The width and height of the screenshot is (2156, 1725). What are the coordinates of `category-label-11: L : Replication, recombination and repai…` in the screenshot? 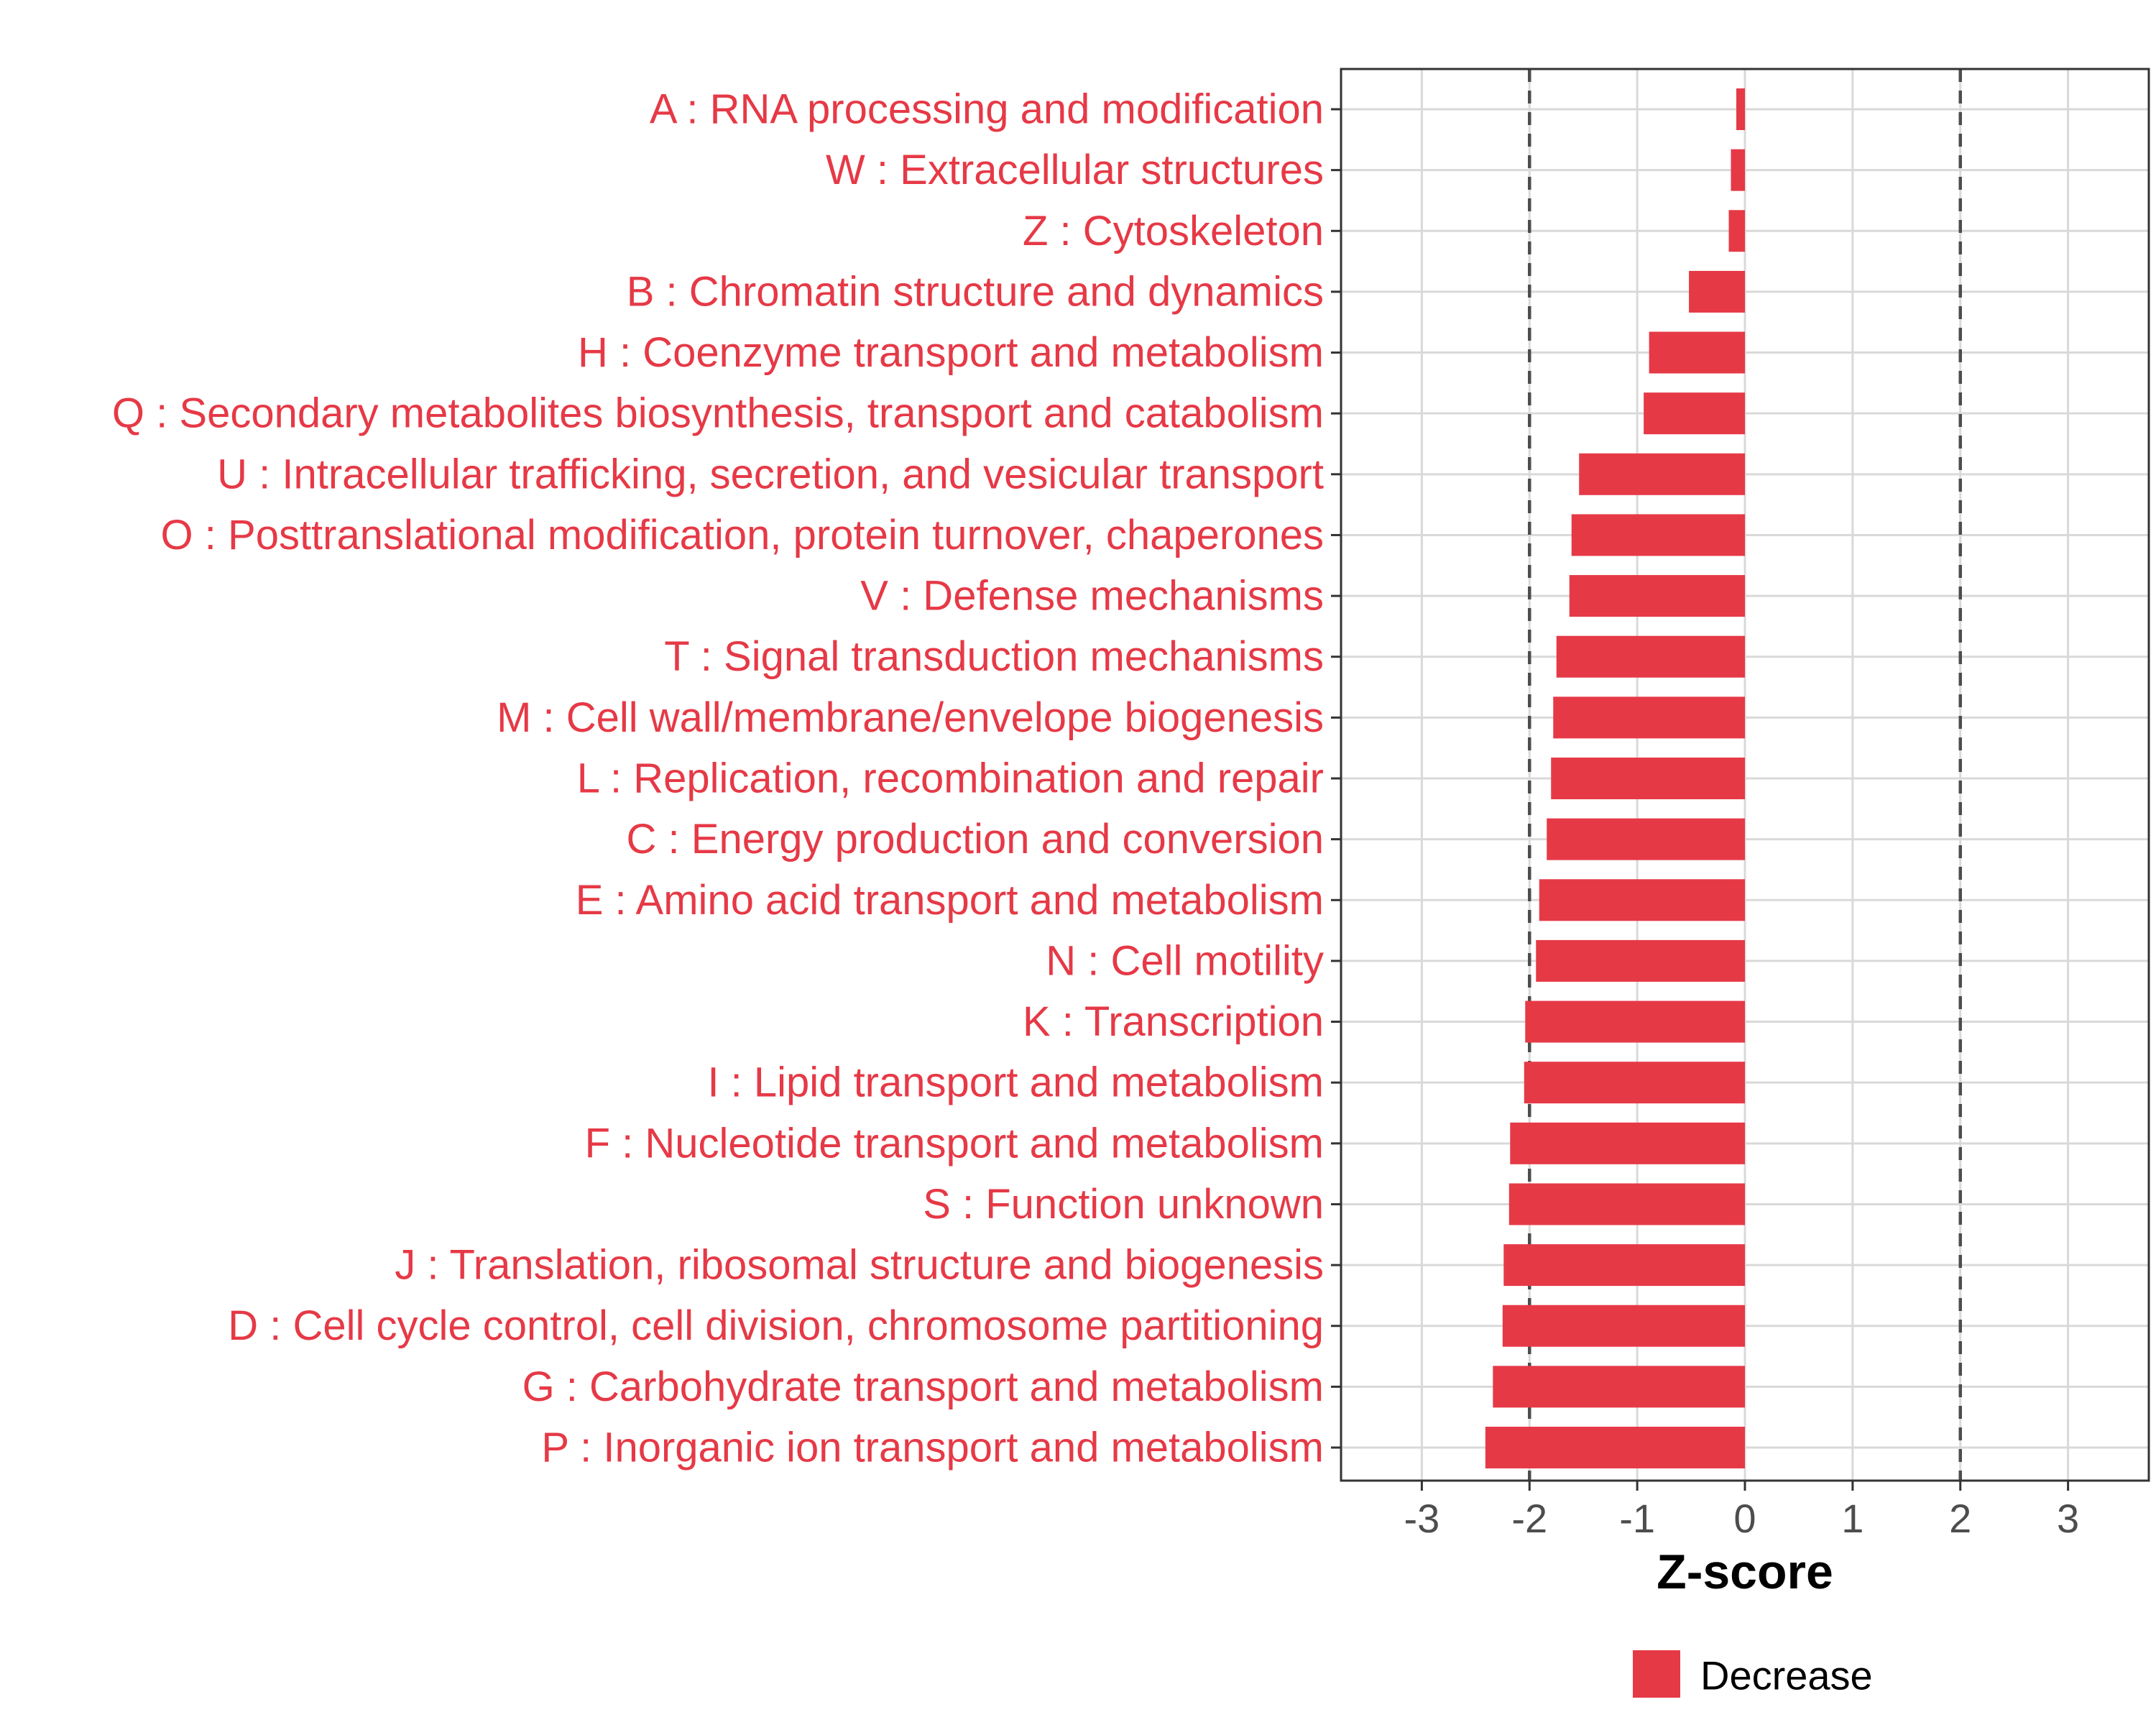 It's located at (951, 778).